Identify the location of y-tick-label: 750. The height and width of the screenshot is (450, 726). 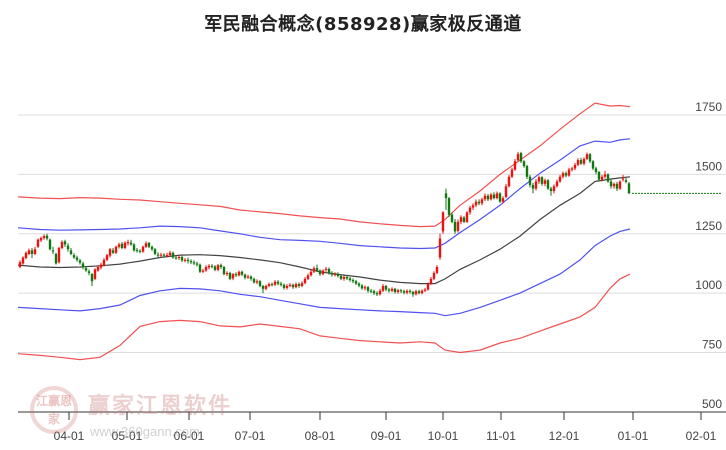
(712, 345).